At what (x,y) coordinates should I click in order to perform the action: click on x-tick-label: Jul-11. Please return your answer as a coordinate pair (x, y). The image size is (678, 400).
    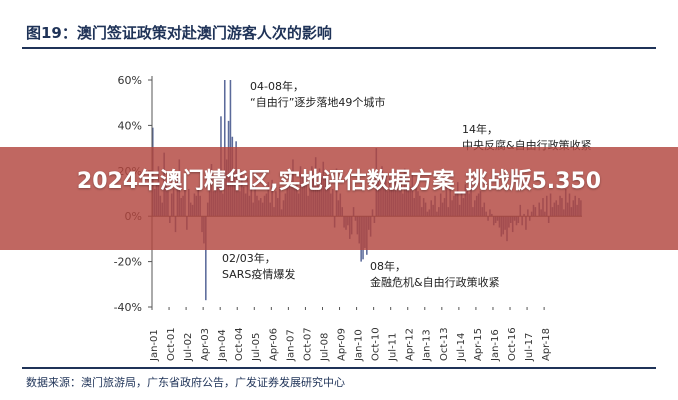
    Looking at the image, I should click on (393, 347).